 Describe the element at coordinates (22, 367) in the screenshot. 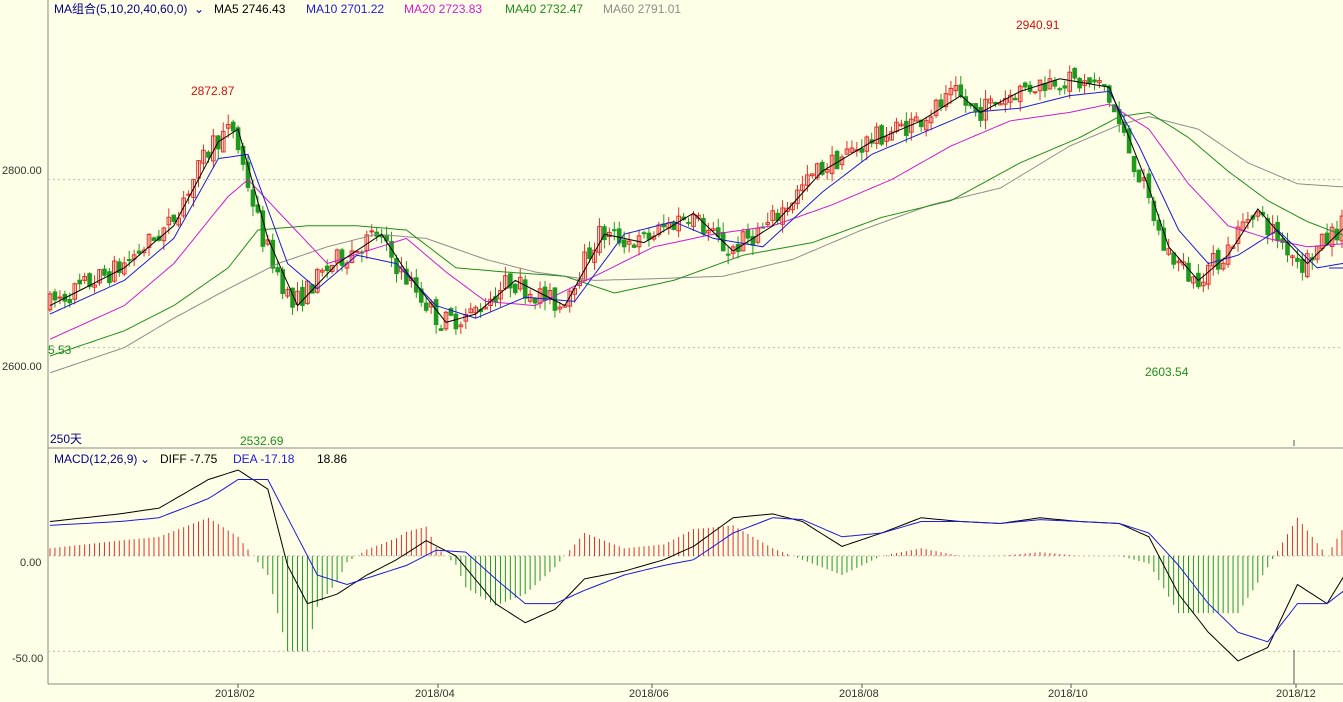

I see `price-tick-2600: 2600.00` at that location.